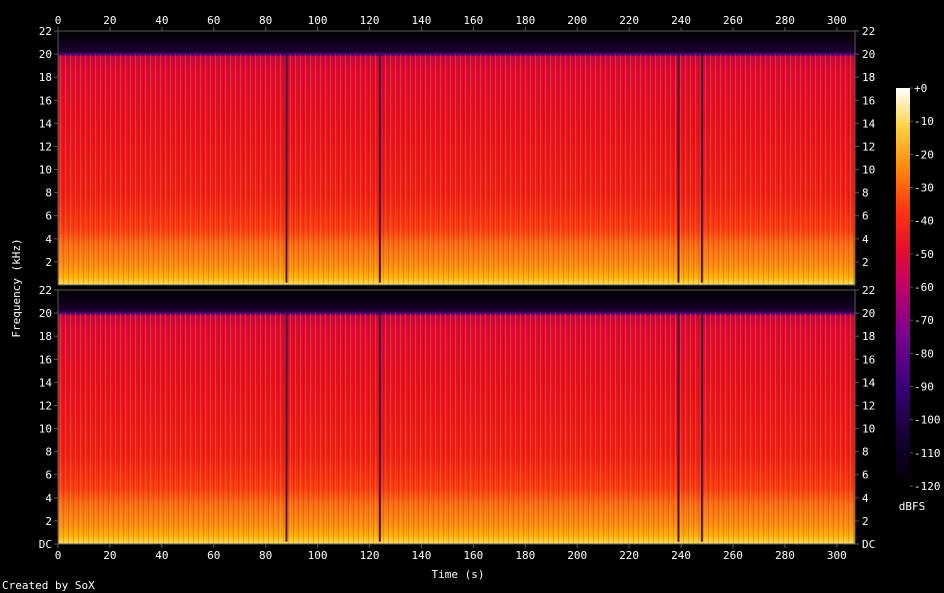  Describe the element at coordinates (927, 486) in the screenshot. I see `colorbar-tick-label: -120` at that location.